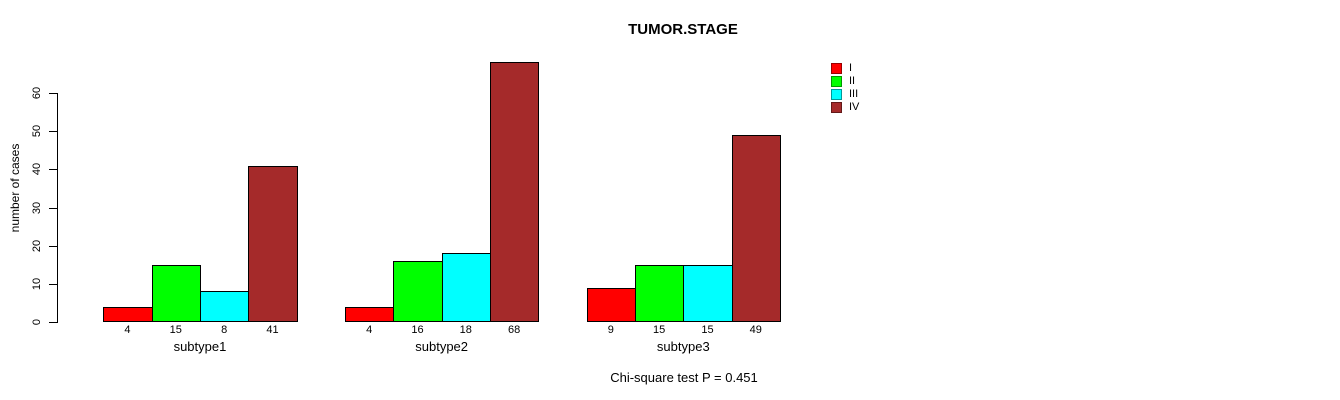 This screenshot has height=400, width=1340. What do you see at coordinates (683, 29) in the screenshot?
I see `chart-title: TUMOR.STAGE` at bounding box center [683, 29].